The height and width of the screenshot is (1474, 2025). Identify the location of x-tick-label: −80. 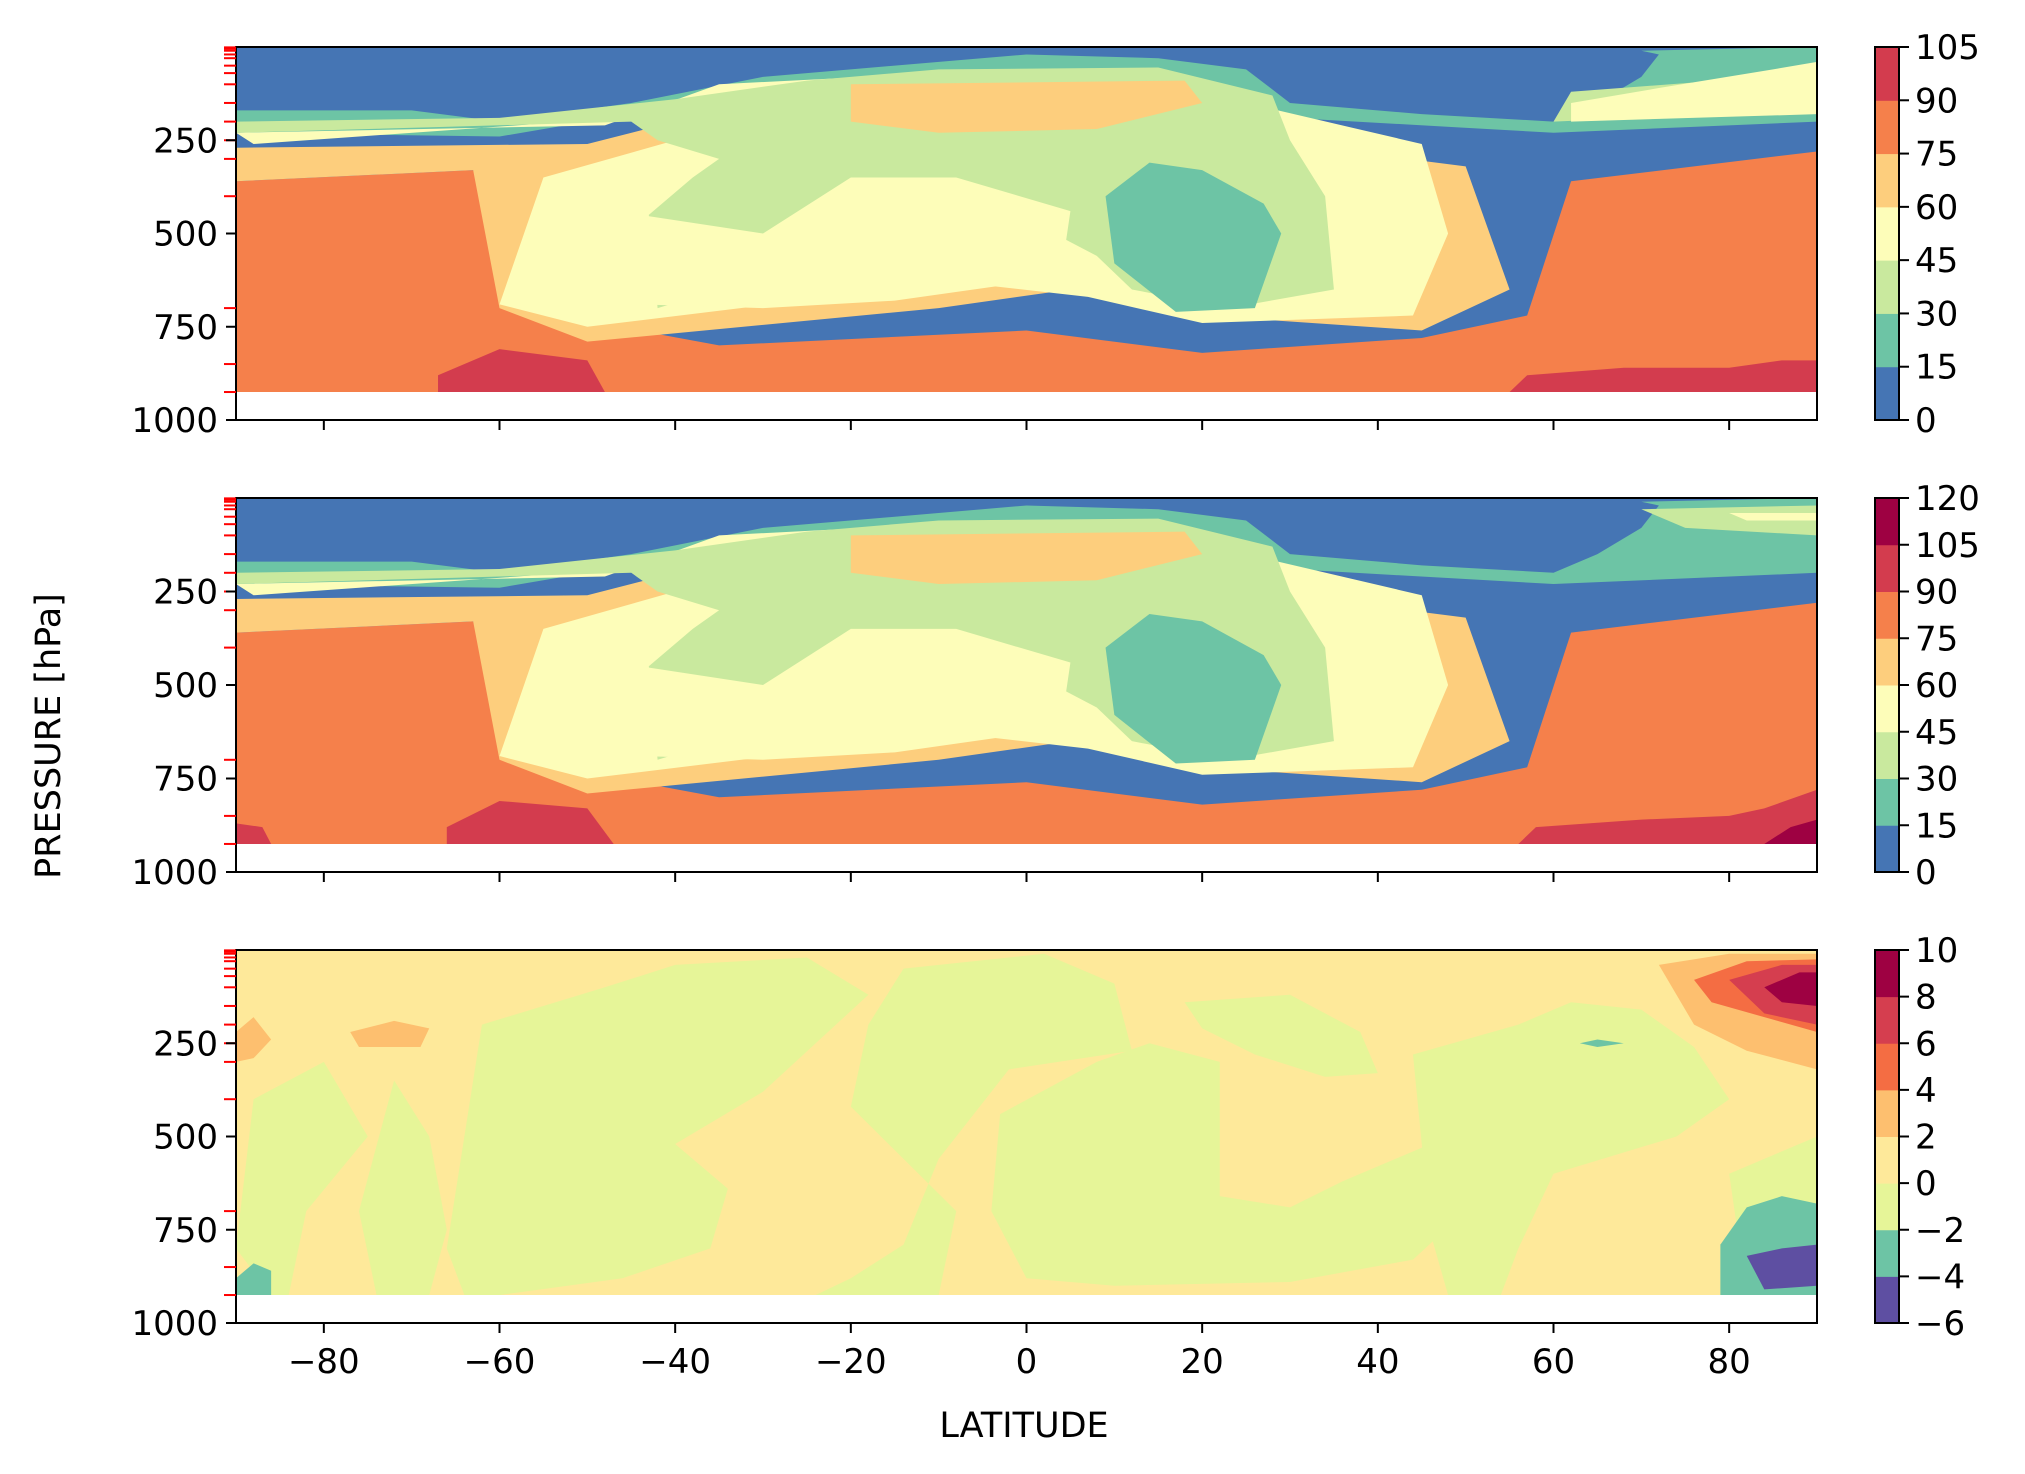
(324, 1362).